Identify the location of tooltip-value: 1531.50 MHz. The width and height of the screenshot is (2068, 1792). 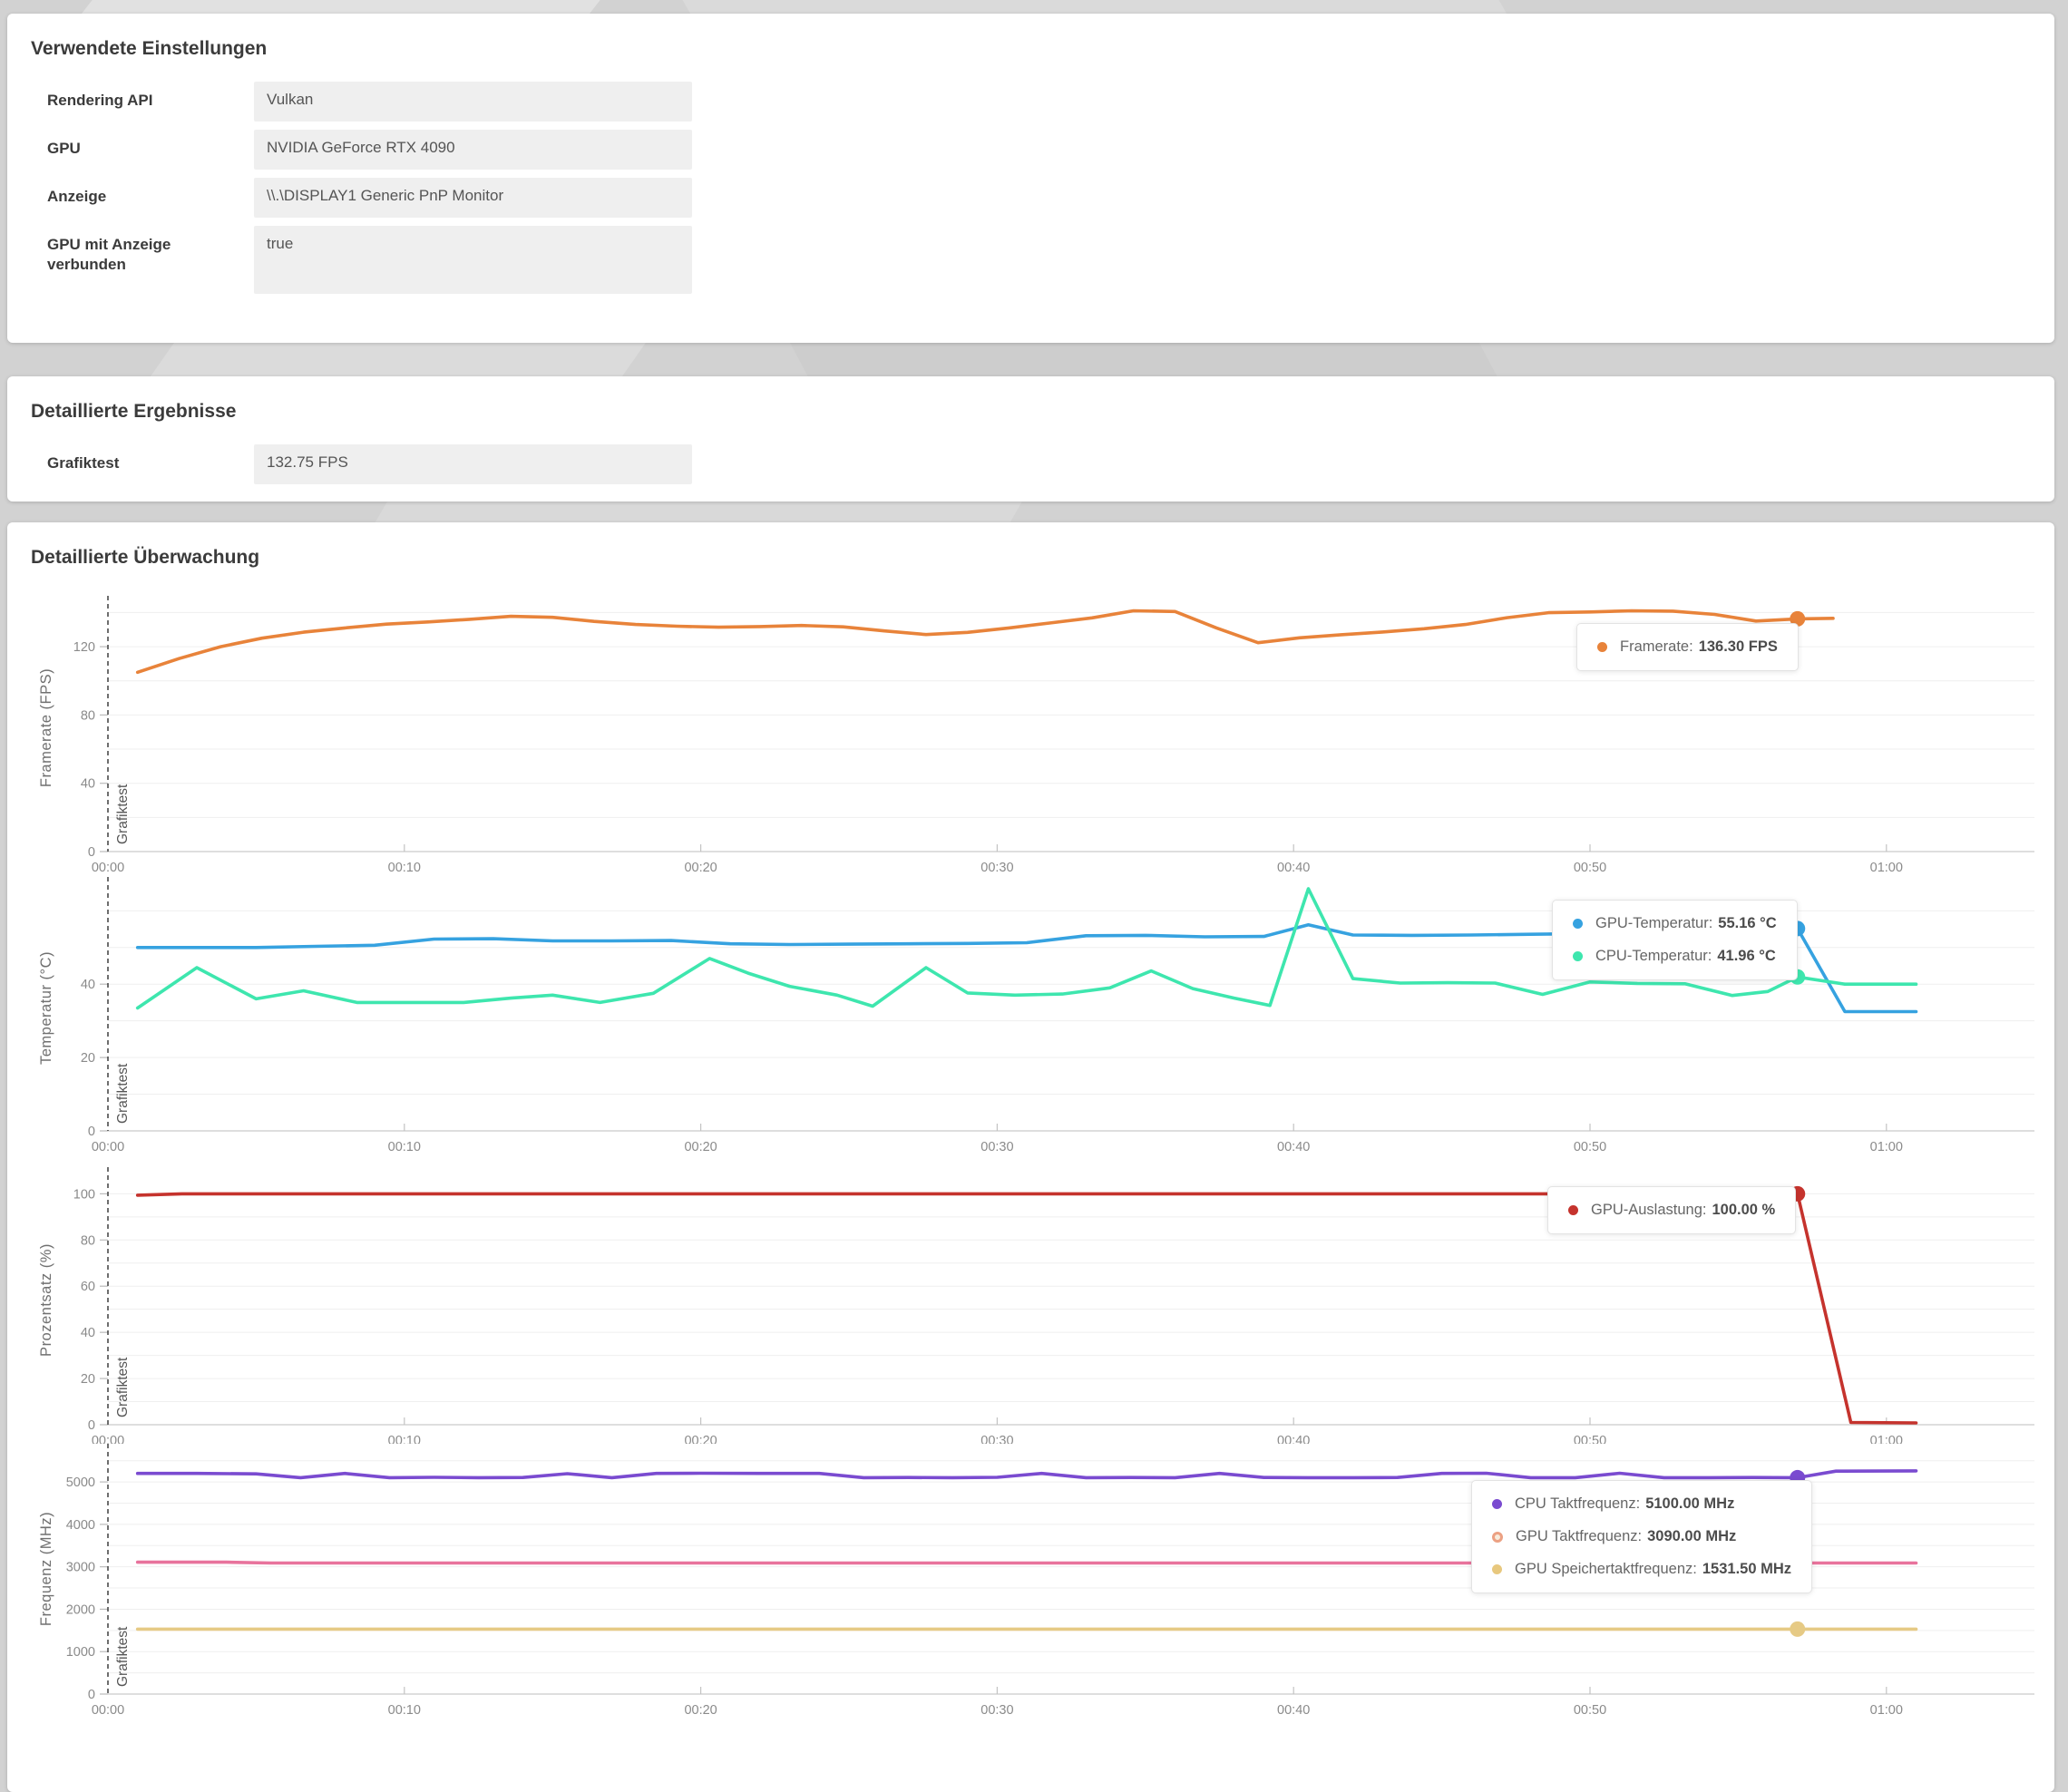
(1746, 1569).